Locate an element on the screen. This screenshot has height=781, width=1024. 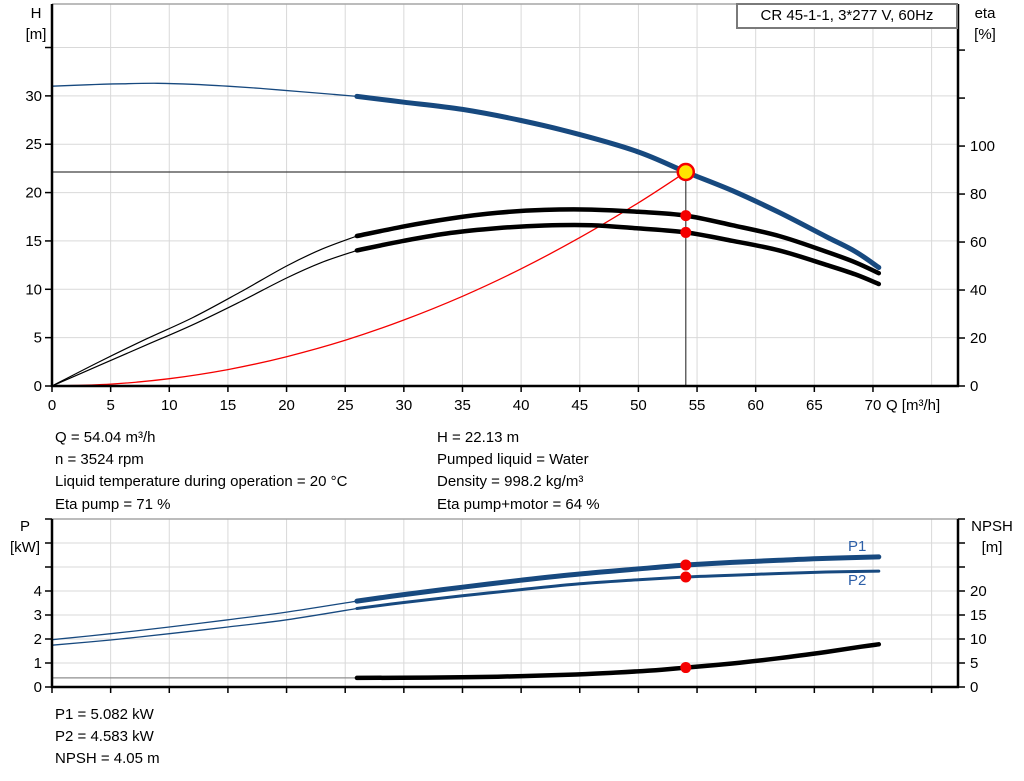
p2-curve-label: P2 is located at coordinates (857, 580).